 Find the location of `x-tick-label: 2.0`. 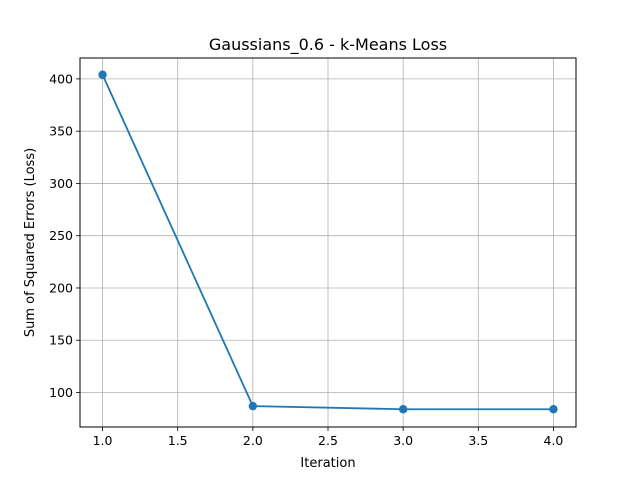

x-tick-label: 2.0 is located at coordinates (253, 440).